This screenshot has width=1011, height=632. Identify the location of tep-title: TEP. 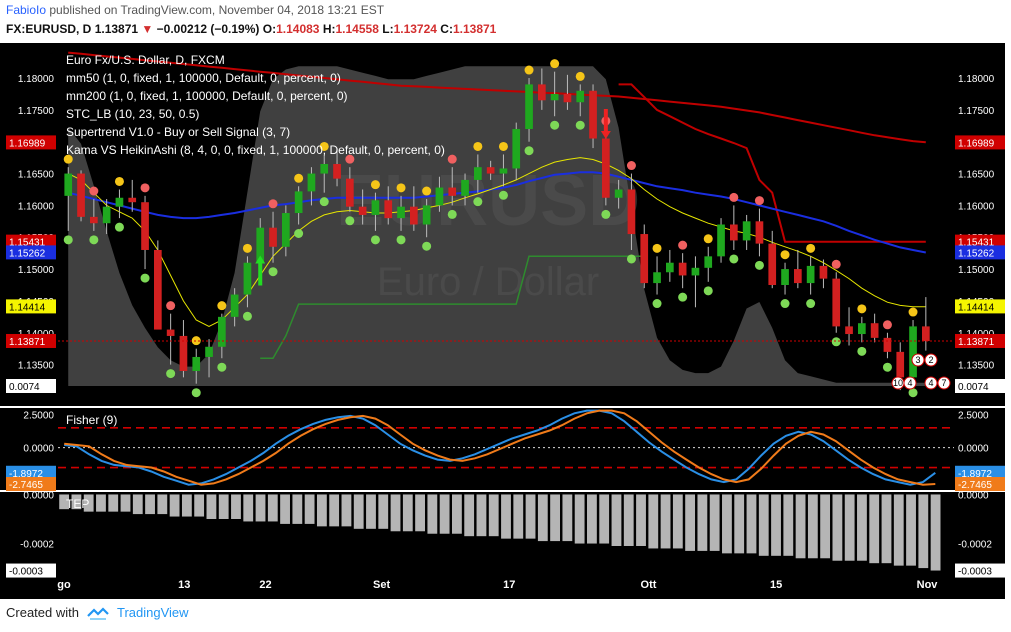
(77, 504).